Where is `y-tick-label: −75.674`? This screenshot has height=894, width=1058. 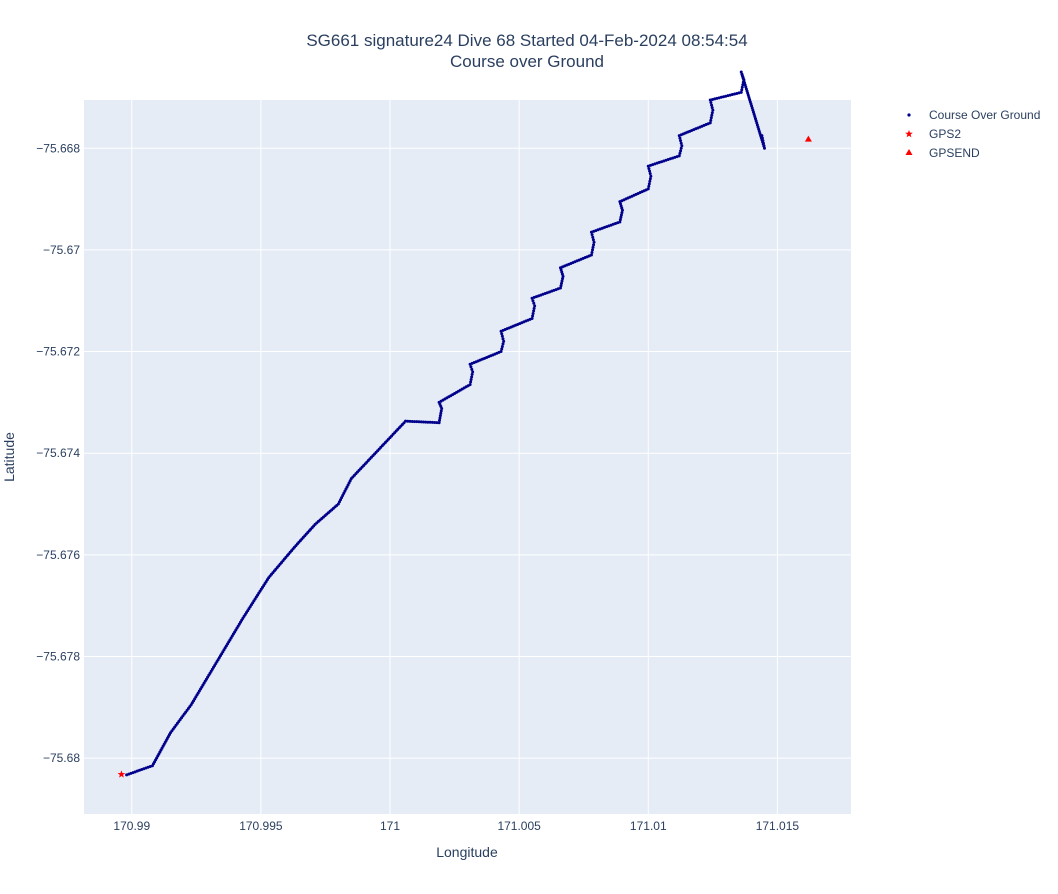
y-tick-label: −75.674 is located at coordinates (58, 453).